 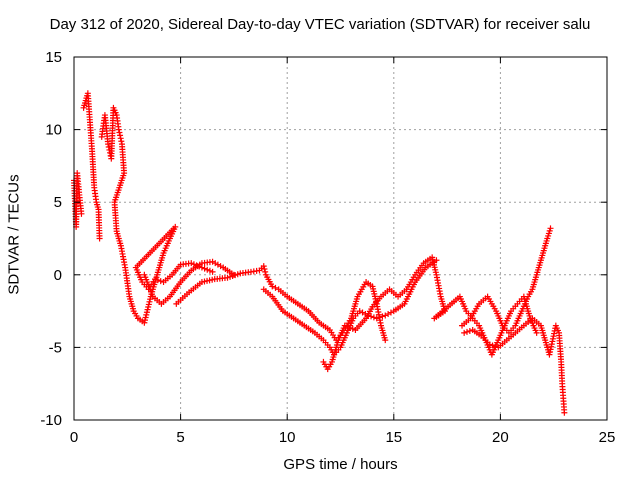 I want to click on y-tick-label: 10, so click(x=53, y=130).